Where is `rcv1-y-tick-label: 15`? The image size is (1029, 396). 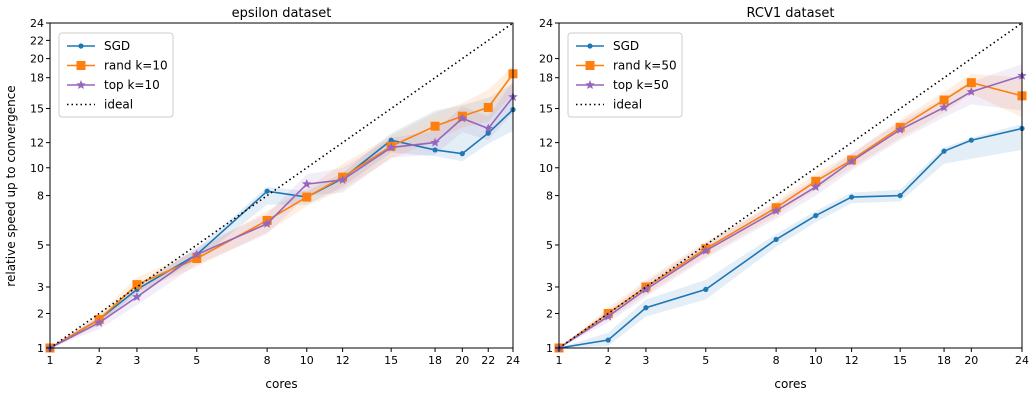 rcv1-y-tick-label: 15 is located at coordinates (546, 109).